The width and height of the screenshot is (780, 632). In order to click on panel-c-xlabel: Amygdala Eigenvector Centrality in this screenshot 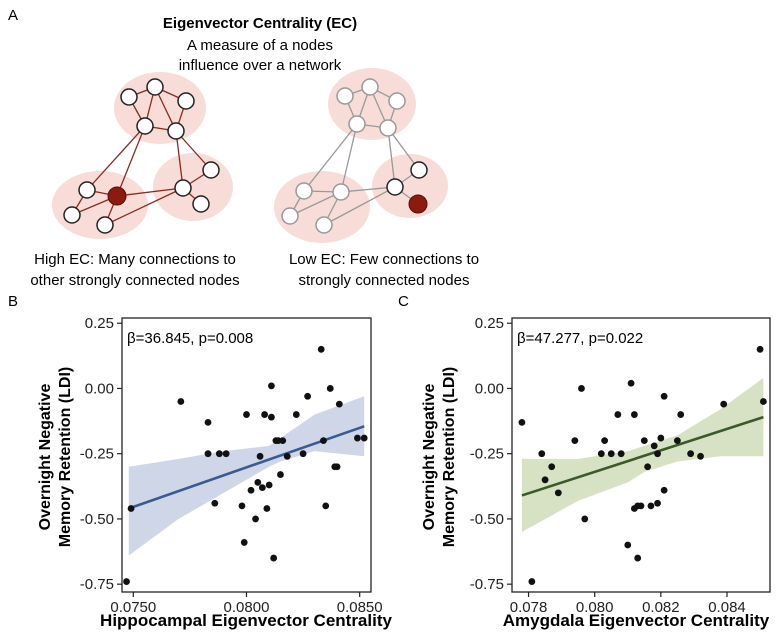, I will do `click(636, 620)`.